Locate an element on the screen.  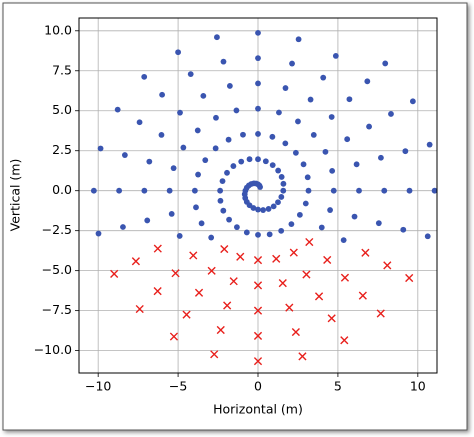
y-tick-label: 10.0 is located at coordinates (58, 29).